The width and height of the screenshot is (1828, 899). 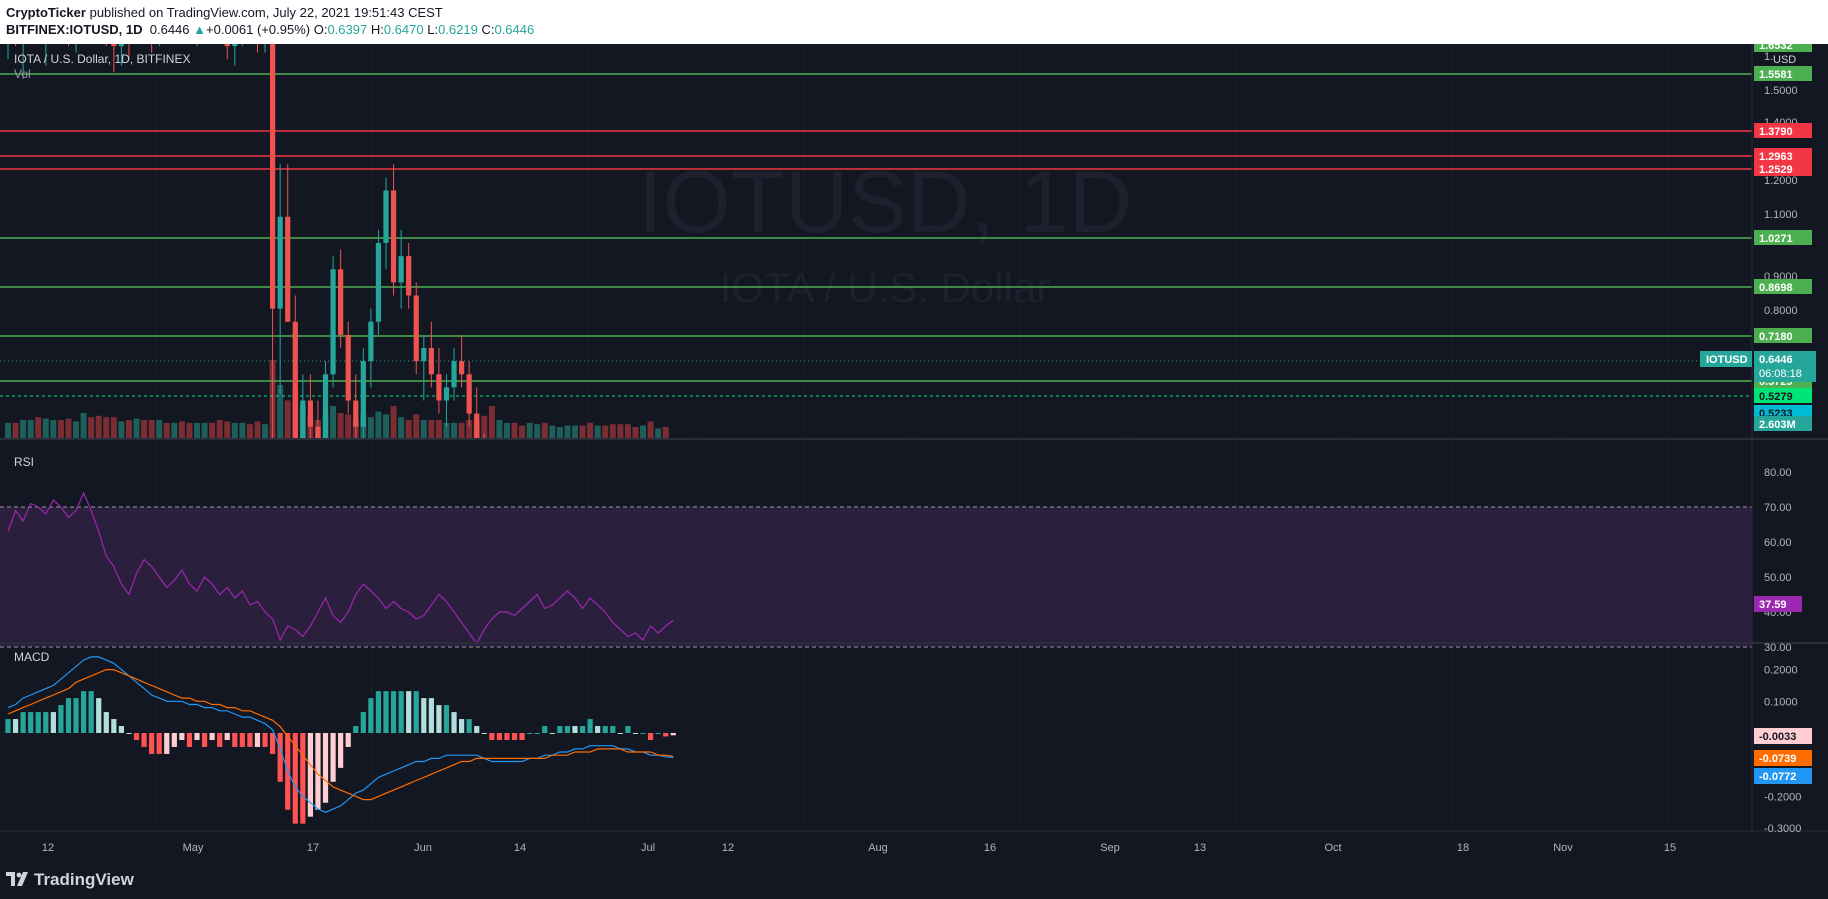 What do you see at coordinates (1777, 737) in the screenshot?
I see `macd-histogram-badge-text: -0.0033` at bounding box center [1777, 737].